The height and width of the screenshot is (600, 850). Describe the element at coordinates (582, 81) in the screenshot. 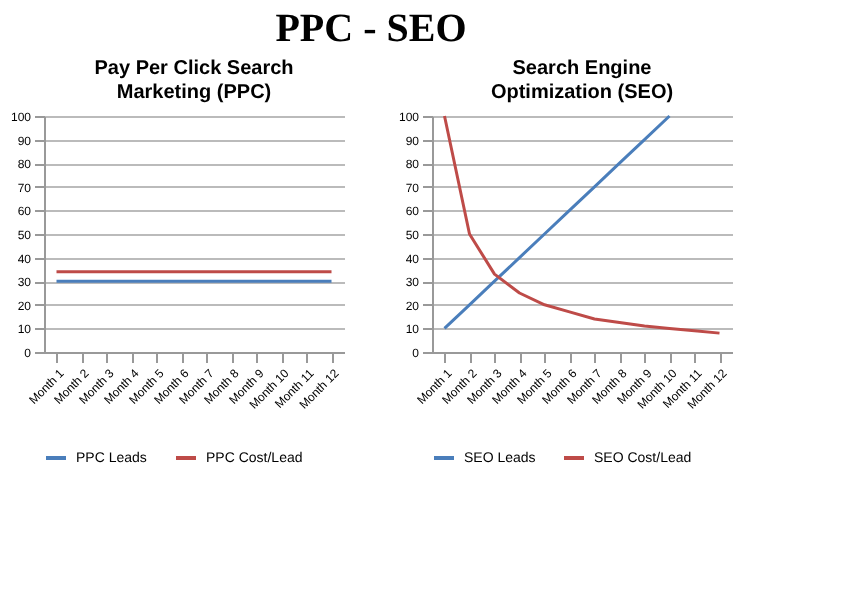

I see `chart-title: Search Engine Optimization (SEO)` at that location.